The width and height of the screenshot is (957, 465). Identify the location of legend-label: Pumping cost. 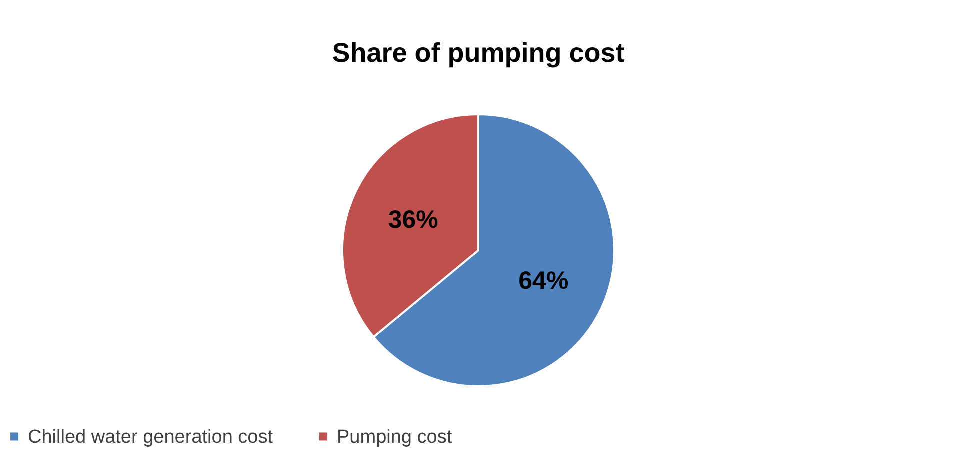
(395, 437).